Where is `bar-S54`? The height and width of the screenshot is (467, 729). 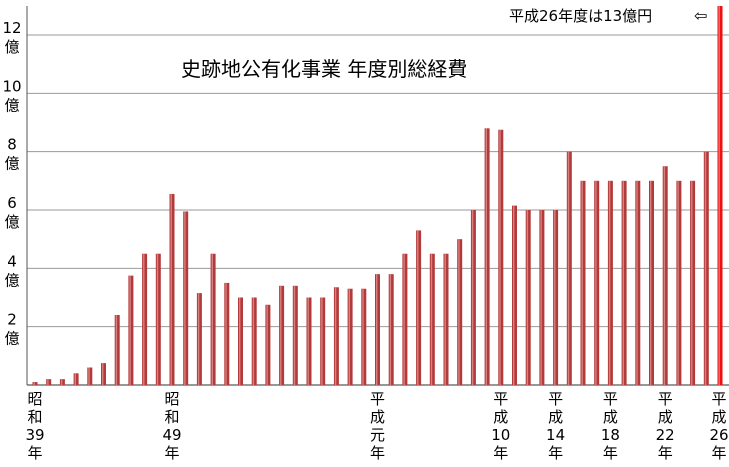
bar-S54 is located at coordinates (240, 341).